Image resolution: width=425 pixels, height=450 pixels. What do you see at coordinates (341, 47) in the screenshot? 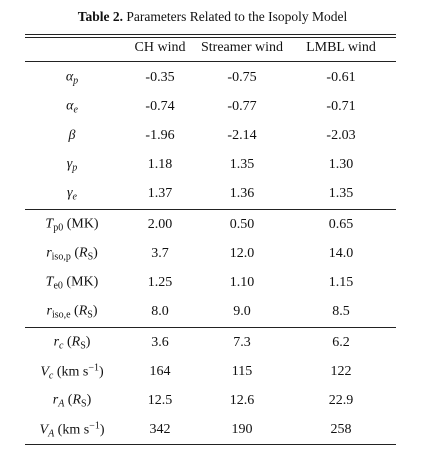
I see `column-header: LMBL wind` at bounding box center [341, 47].